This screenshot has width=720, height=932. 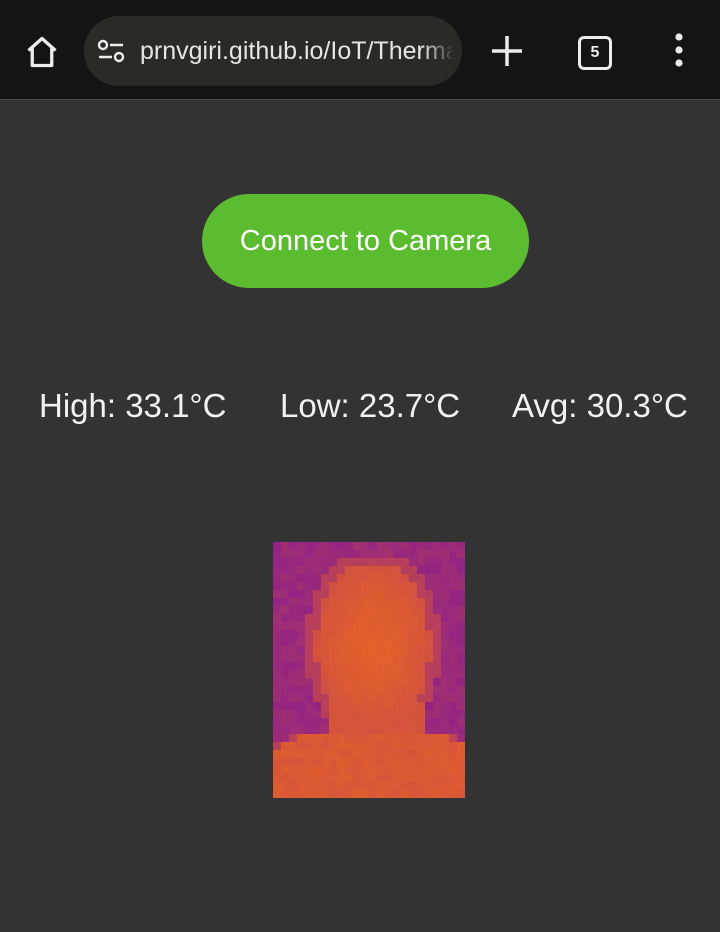 I want to click on plus-icon, so click(x=507, y=51).